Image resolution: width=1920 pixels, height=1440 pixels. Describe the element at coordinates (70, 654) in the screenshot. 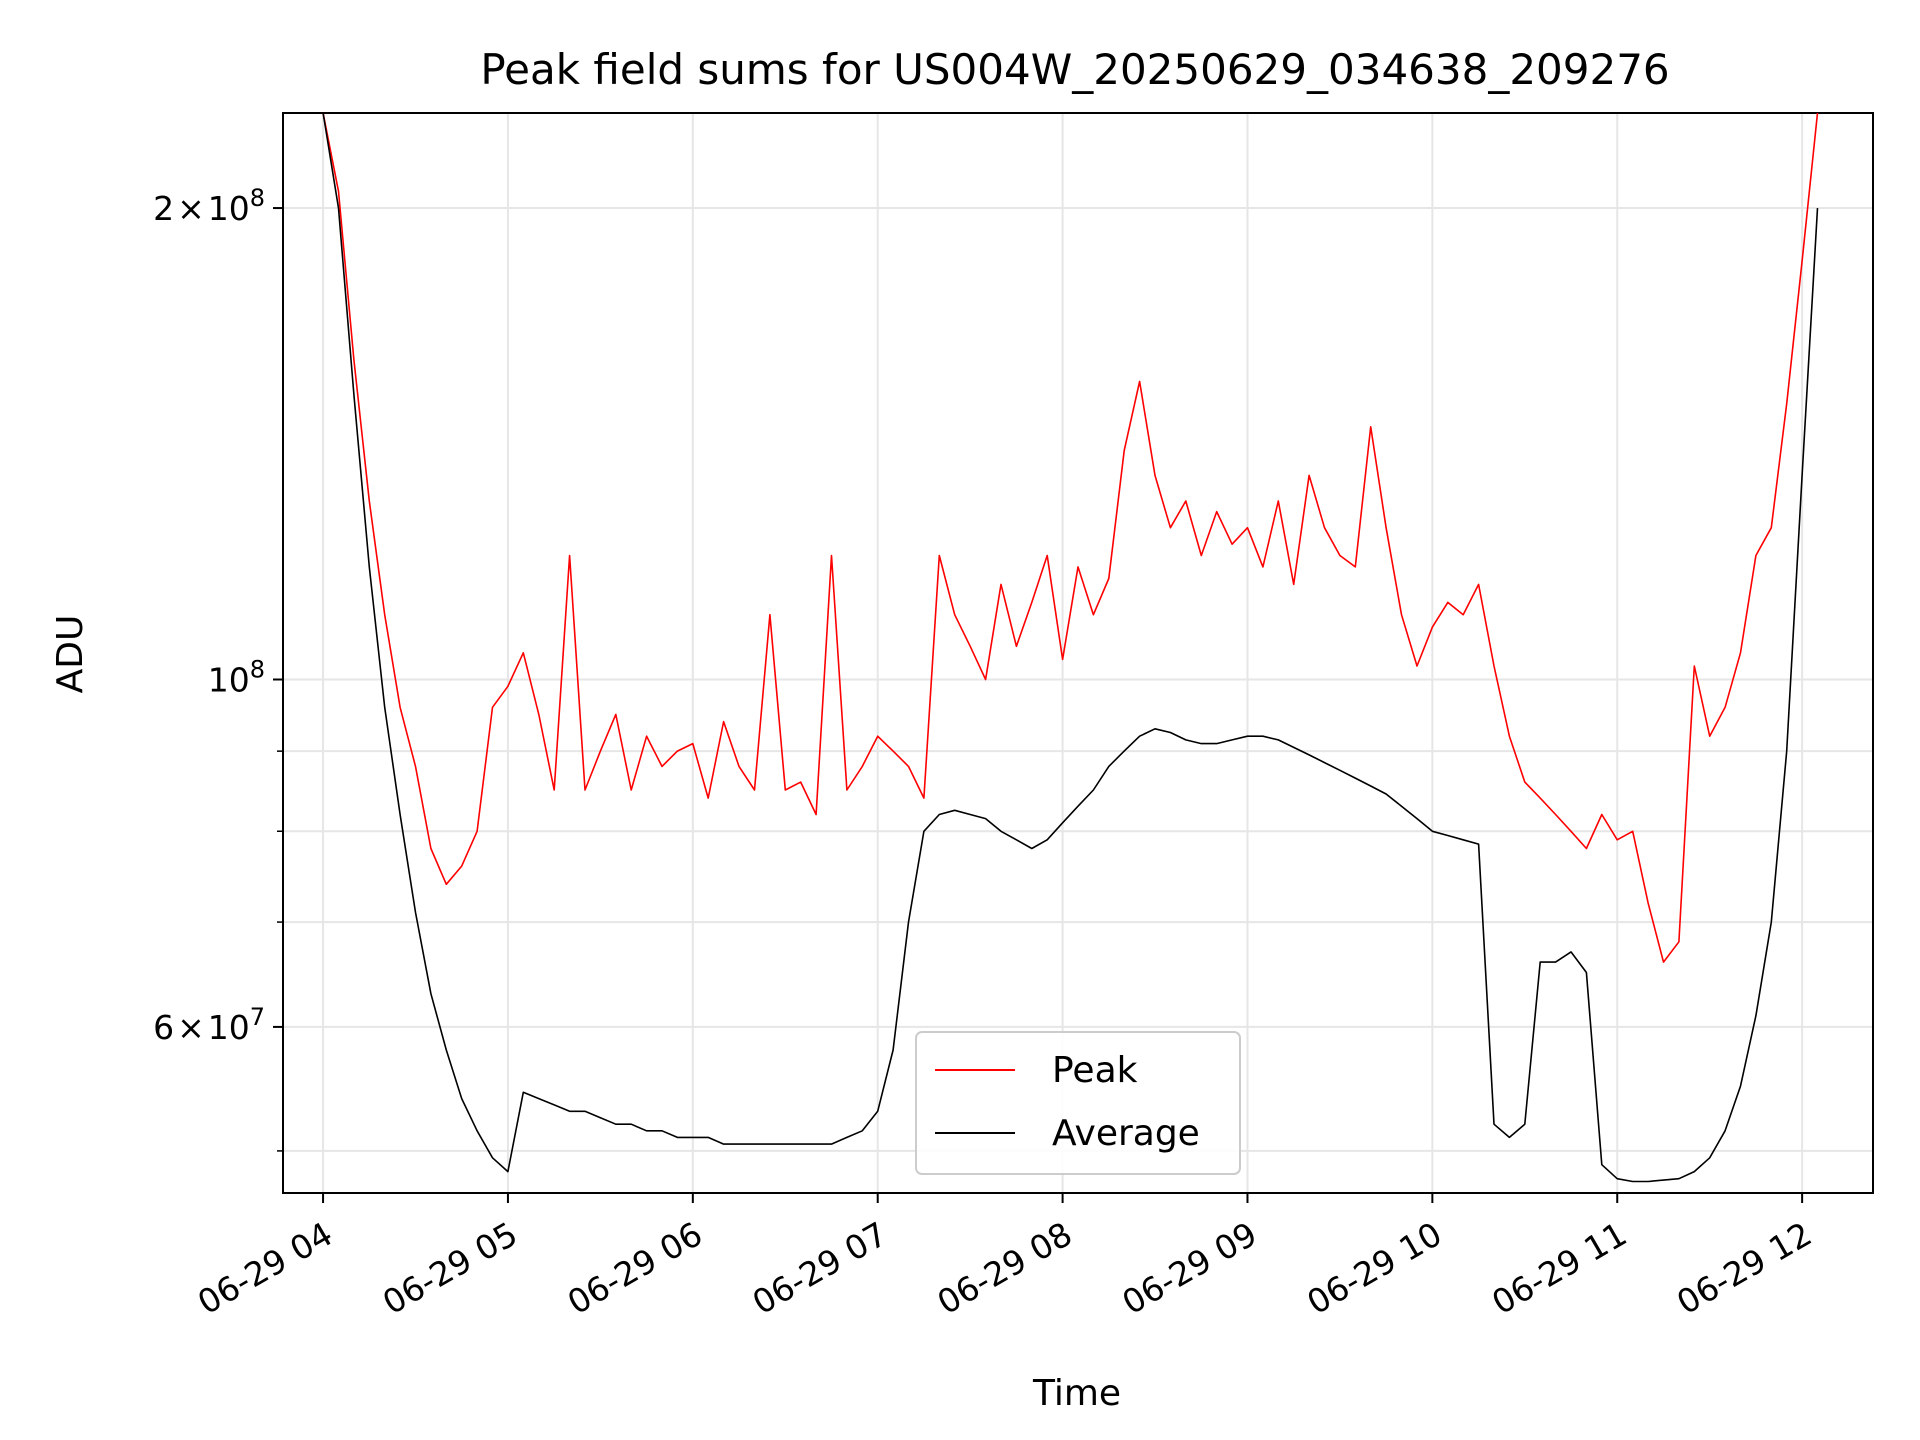

I see `y-axis-label: ADU` at that location.